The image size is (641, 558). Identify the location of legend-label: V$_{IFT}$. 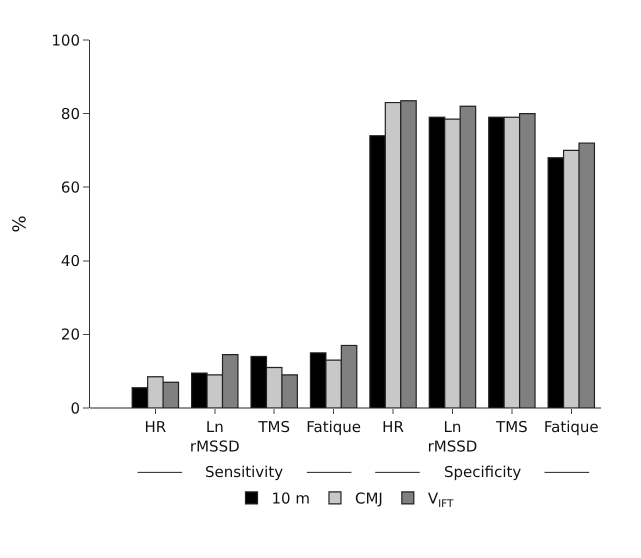
(441, 500).